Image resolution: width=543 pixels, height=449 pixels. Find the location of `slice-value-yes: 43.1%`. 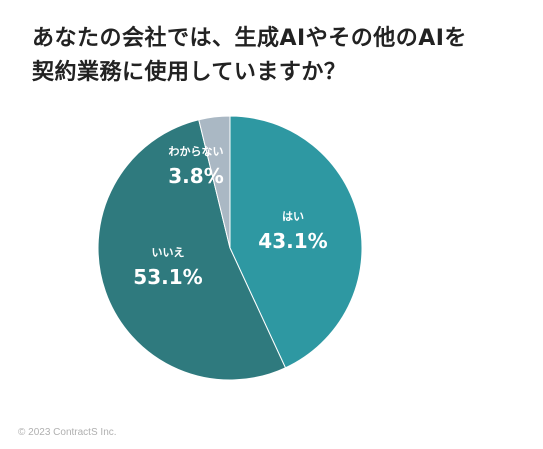

slice-value-yes: 43.1% is located at coordinates (292, 241).